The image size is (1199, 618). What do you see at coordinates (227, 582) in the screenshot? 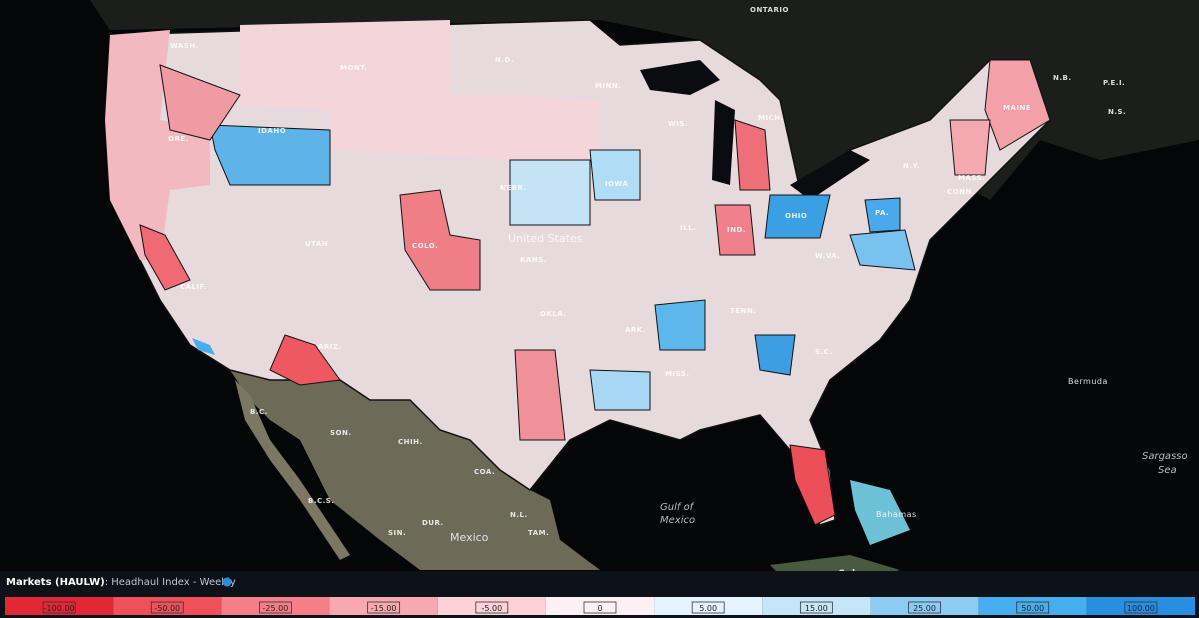
I see `info-icon` at bounding box center [227, 582].